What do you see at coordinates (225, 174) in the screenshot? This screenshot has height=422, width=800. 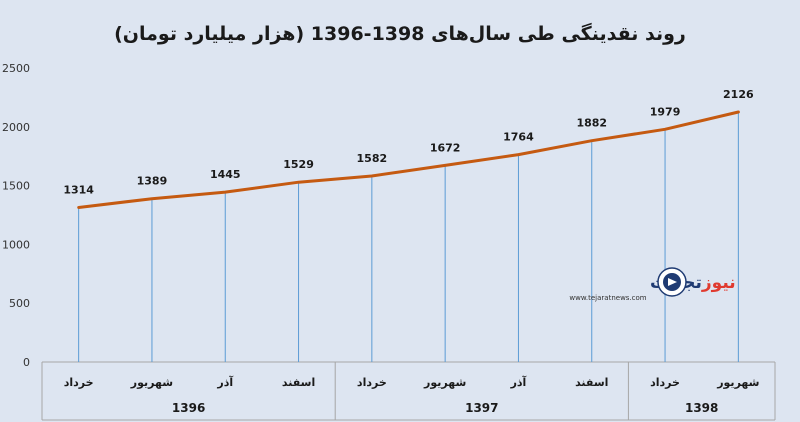 I see `data-label: 1445` at bounding box center [225, 174].